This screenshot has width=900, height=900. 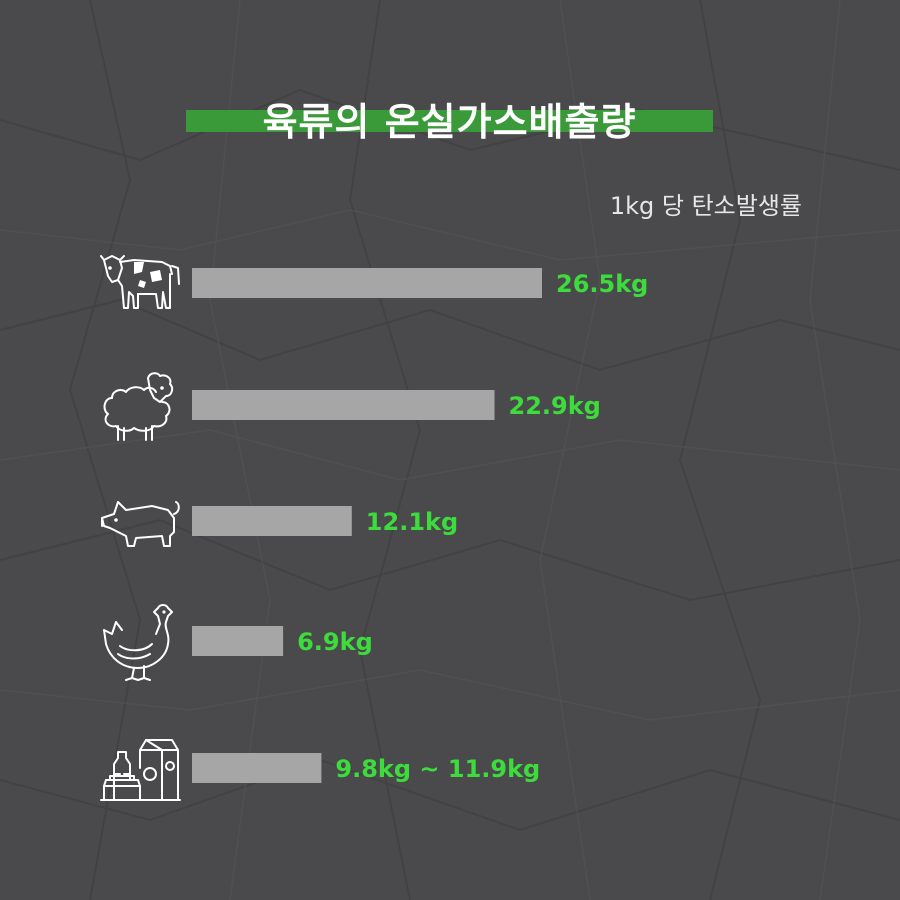 What do you see at coordinates (343, 405) in the screenshot?
I see `bar-sheep` at bounding box center [343, 405].